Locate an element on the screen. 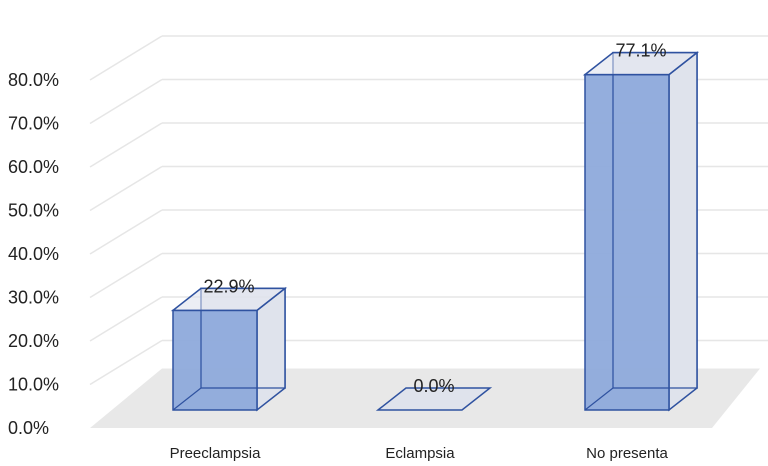 Image resolution: width=768 pixels, height=466 pixels. y-tick-label: 30.0% is located at coordinates (33, 298).